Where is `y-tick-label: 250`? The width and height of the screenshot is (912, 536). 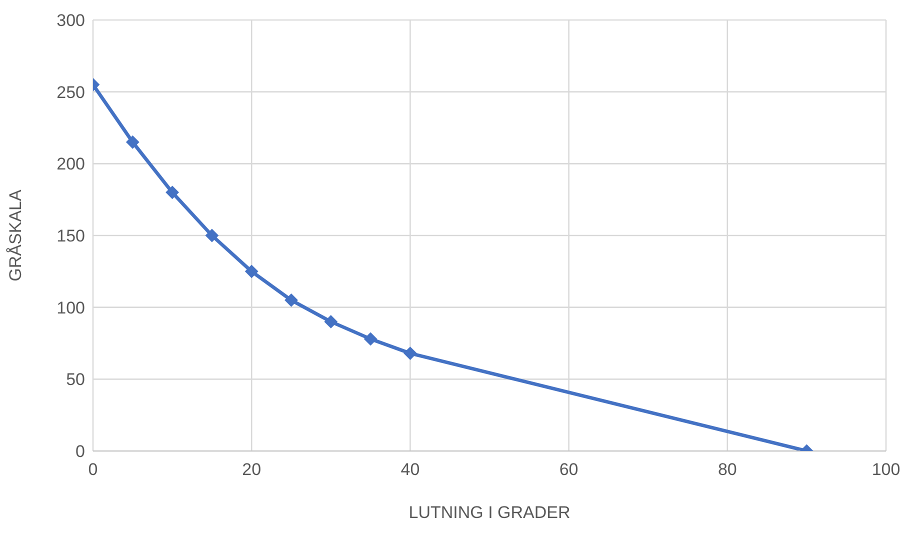
y-tick-label: 250 is located at coordinates (70, 92).